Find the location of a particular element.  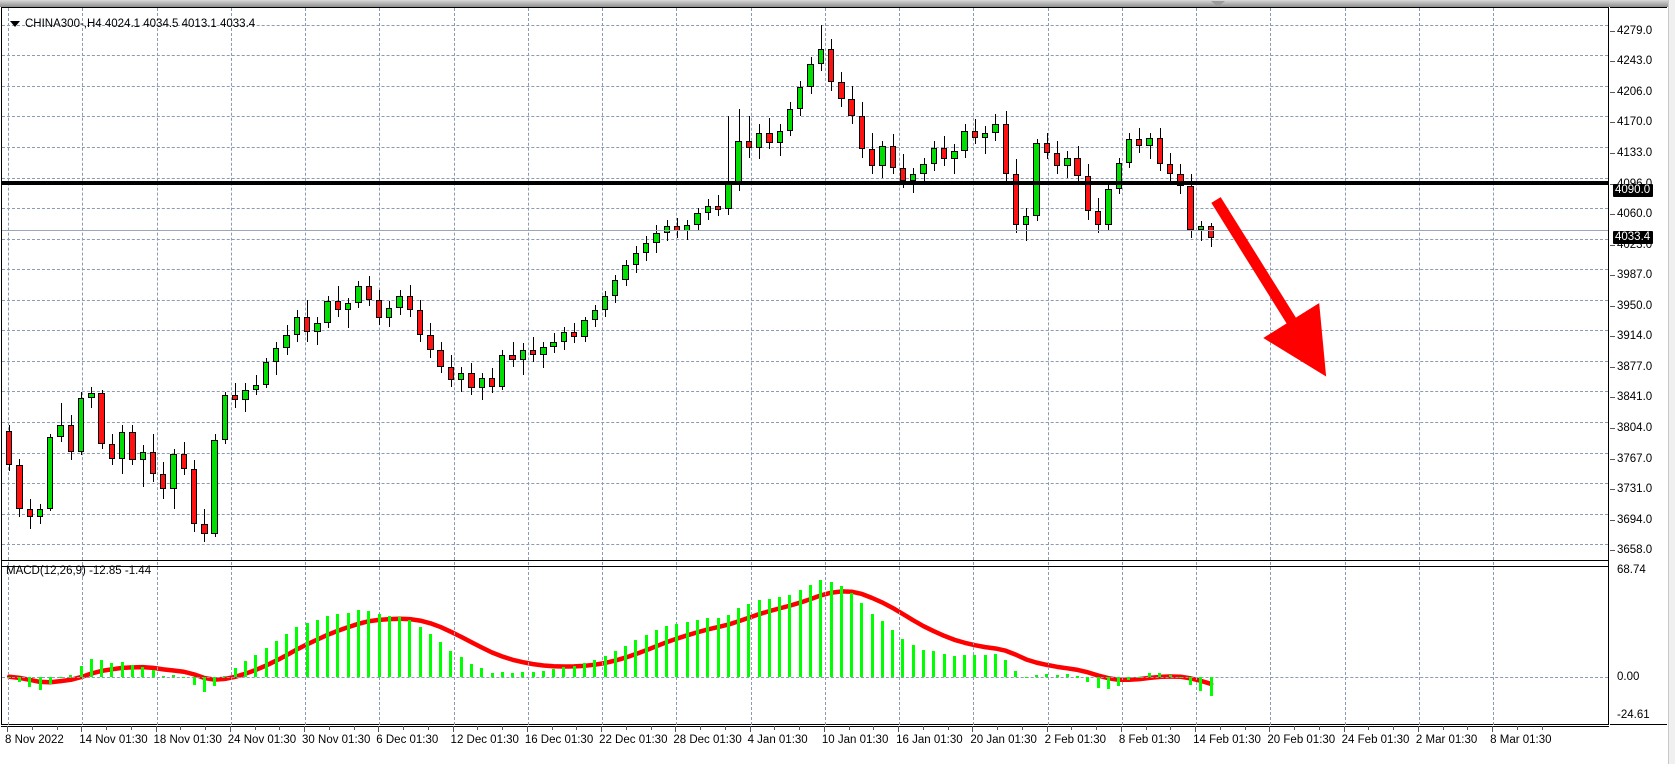

window-scroll-gutter is located at coordinates (1671, 382).